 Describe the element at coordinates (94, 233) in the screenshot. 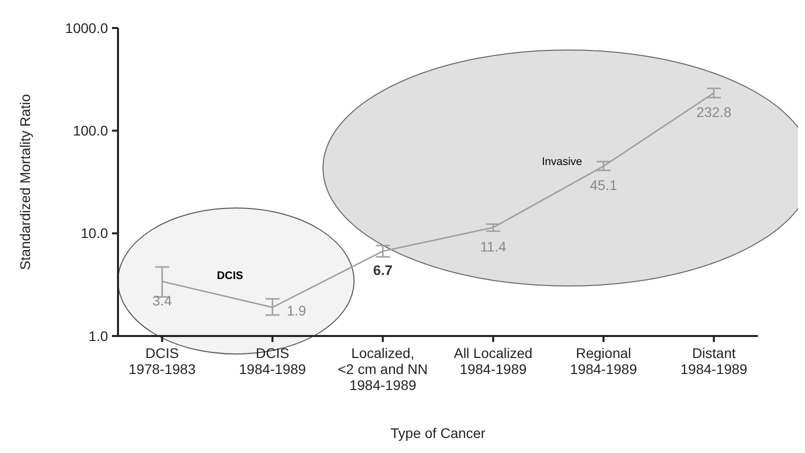

I see `y-tick-label: 10.0` at that location.